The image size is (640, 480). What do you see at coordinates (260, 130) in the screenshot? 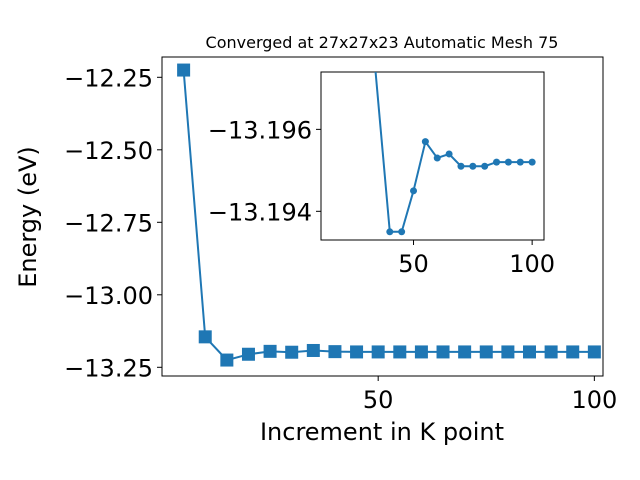
I see `y-tick-label: −13.196` at bounding box center [260, 130].